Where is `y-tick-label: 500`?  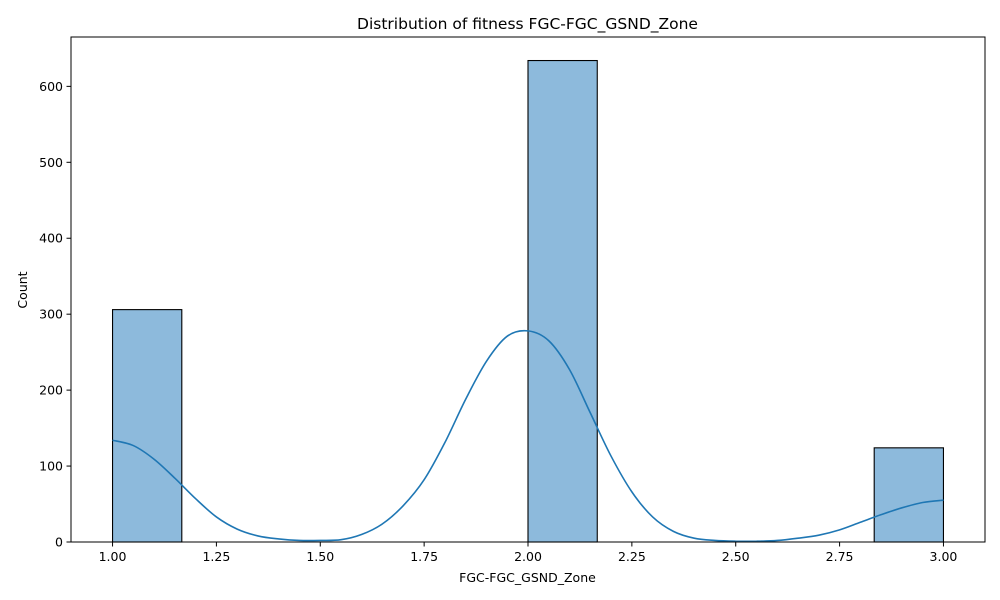 y-tick-label: 500 is located at coordinates (51, 162).